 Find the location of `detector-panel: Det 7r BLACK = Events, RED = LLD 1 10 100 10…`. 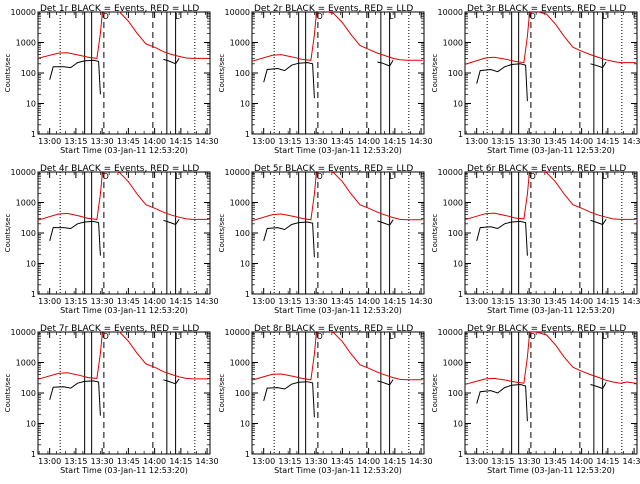

detector-panel: Det 7r BLACK = Events, RED = LLD 1 10 100 10… is located at coordinates (111, 399).